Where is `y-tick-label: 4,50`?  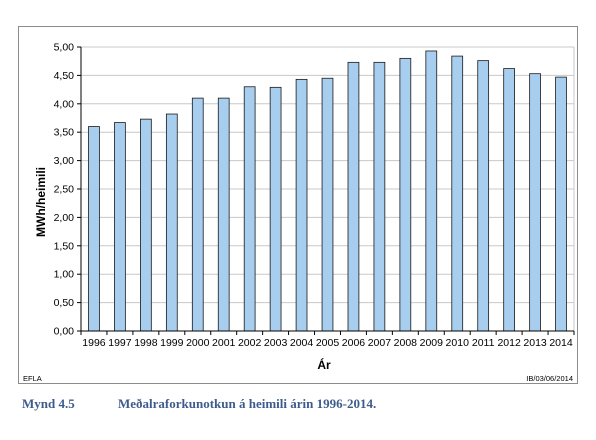
y-tick-label: 4,50 is located at coordinates (64, 76).